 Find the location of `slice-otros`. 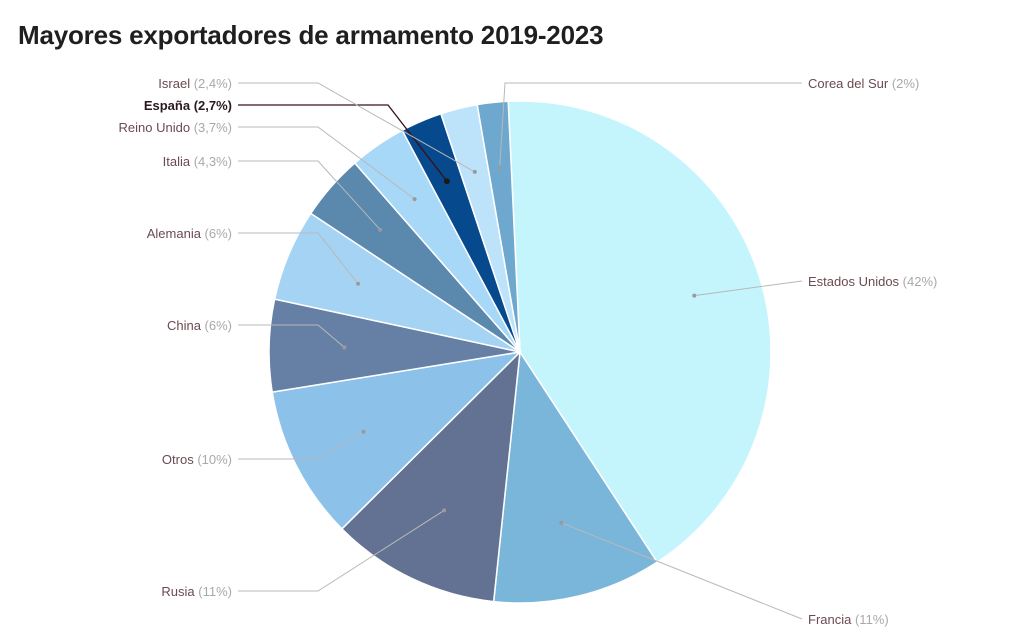

slice-otros is located at coordinates (397, 440).